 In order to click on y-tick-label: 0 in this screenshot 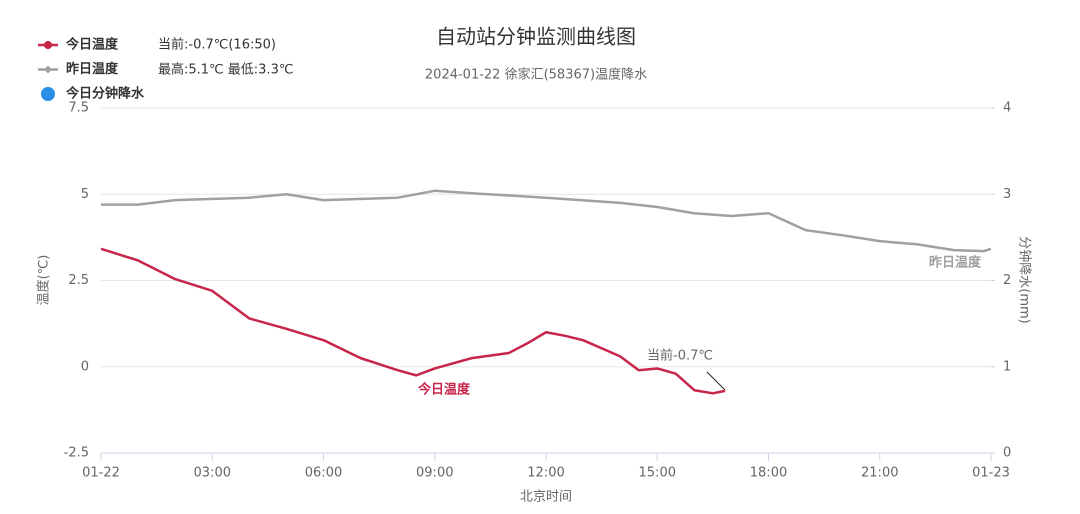, I will do `click(85, 366)`.